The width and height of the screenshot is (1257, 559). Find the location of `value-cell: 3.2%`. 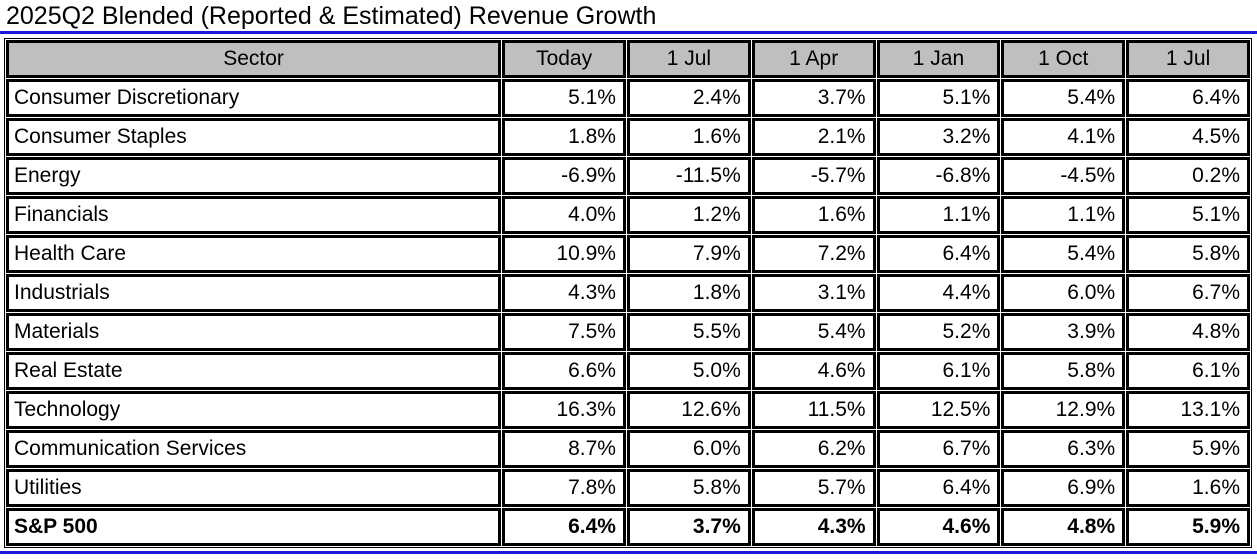

value-cell: 3.2% is located at coordinates (938, 137).